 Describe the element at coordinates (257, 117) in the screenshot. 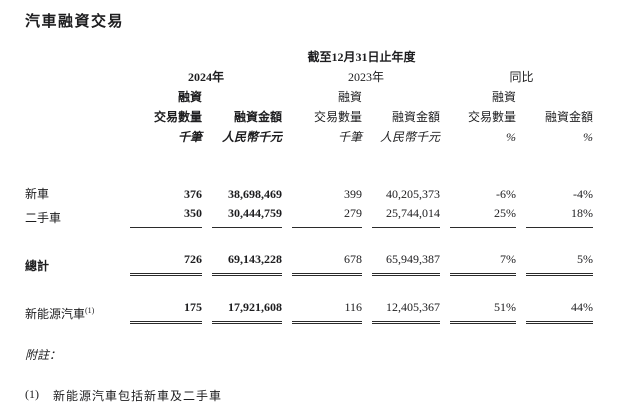

I see `col-header-amount-2024: 融資金額` at that location.